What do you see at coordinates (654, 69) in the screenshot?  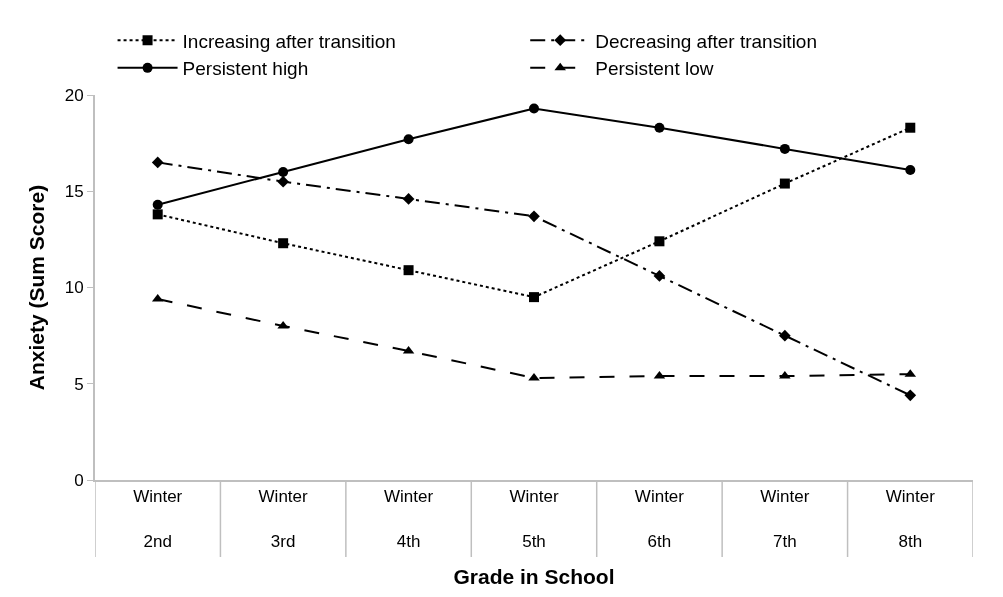 I see `legend-label: Persistent low` at bounding box center [654, 69].